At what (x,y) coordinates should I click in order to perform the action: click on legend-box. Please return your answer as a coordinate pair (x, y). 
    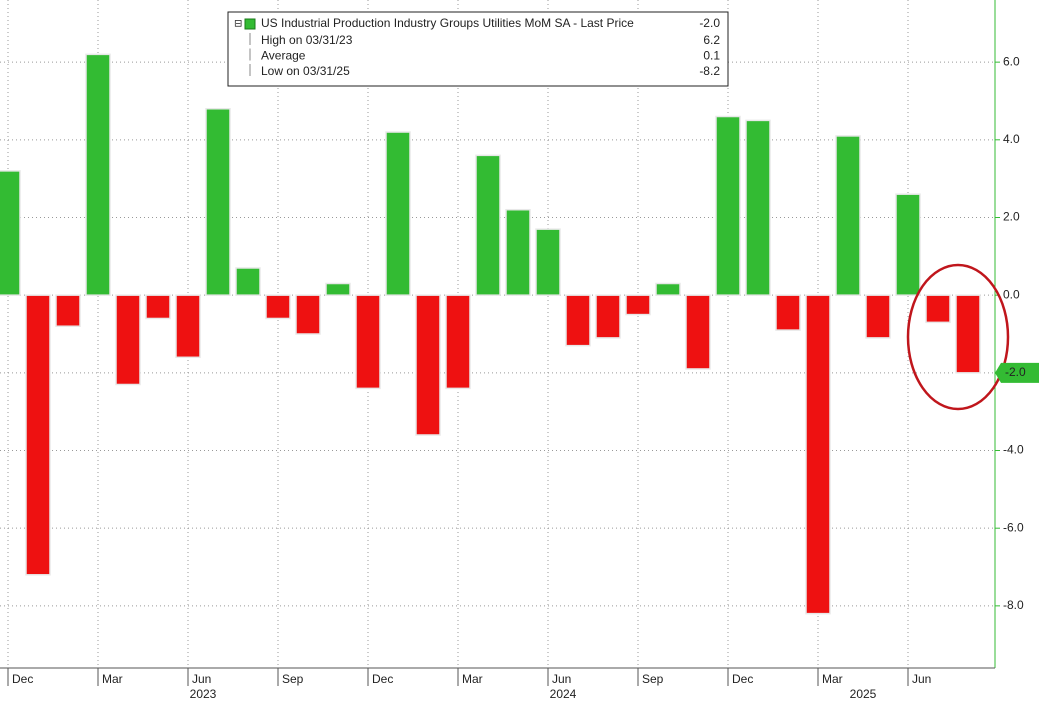
    Looking at the image, I should click on (478, 49).